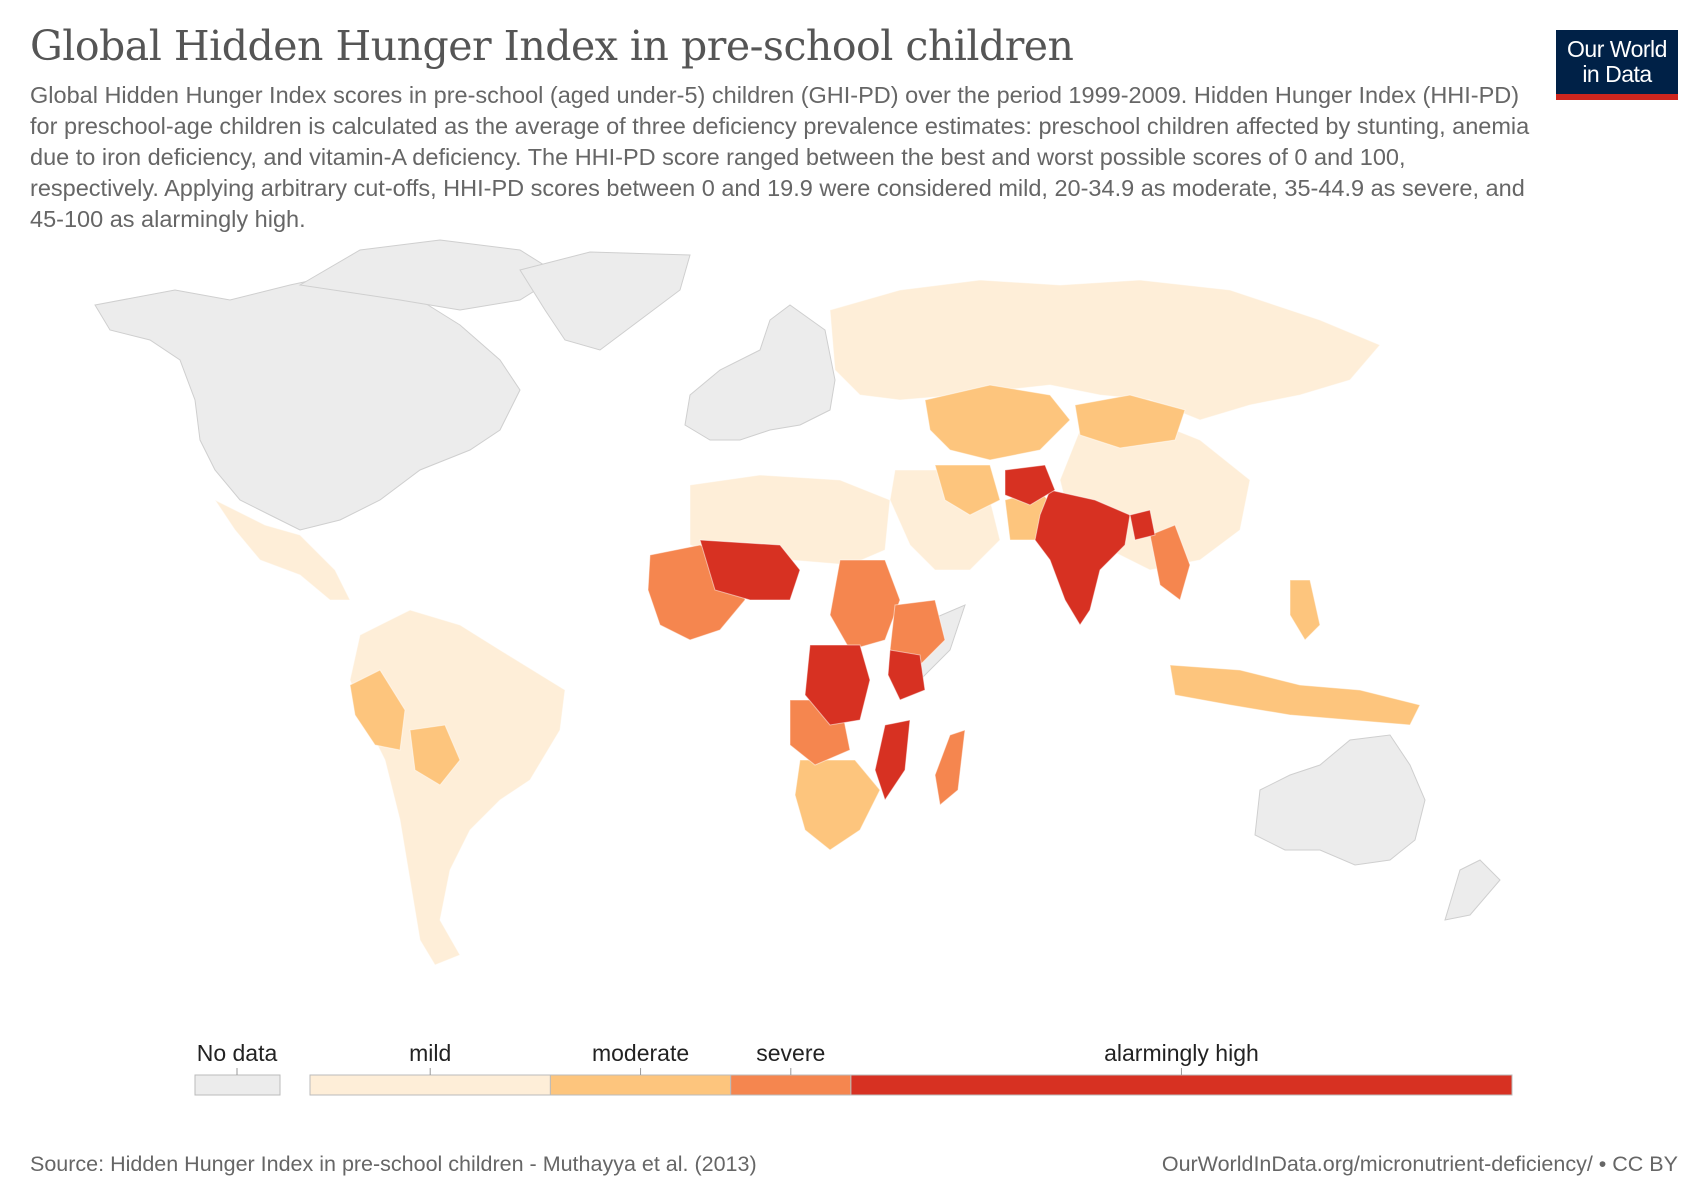  I want to click on region-sahel, so click(750, 570).